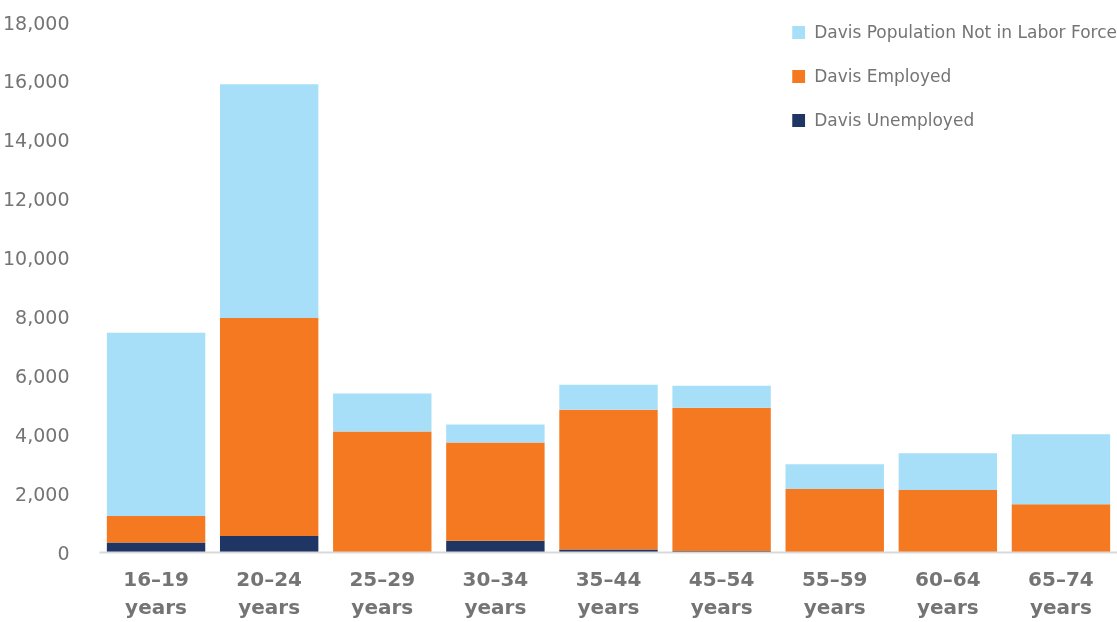  Describe the element at coordinates (42, 316) in the screenshot. I see `y-tick-label: 8,000` at that location.